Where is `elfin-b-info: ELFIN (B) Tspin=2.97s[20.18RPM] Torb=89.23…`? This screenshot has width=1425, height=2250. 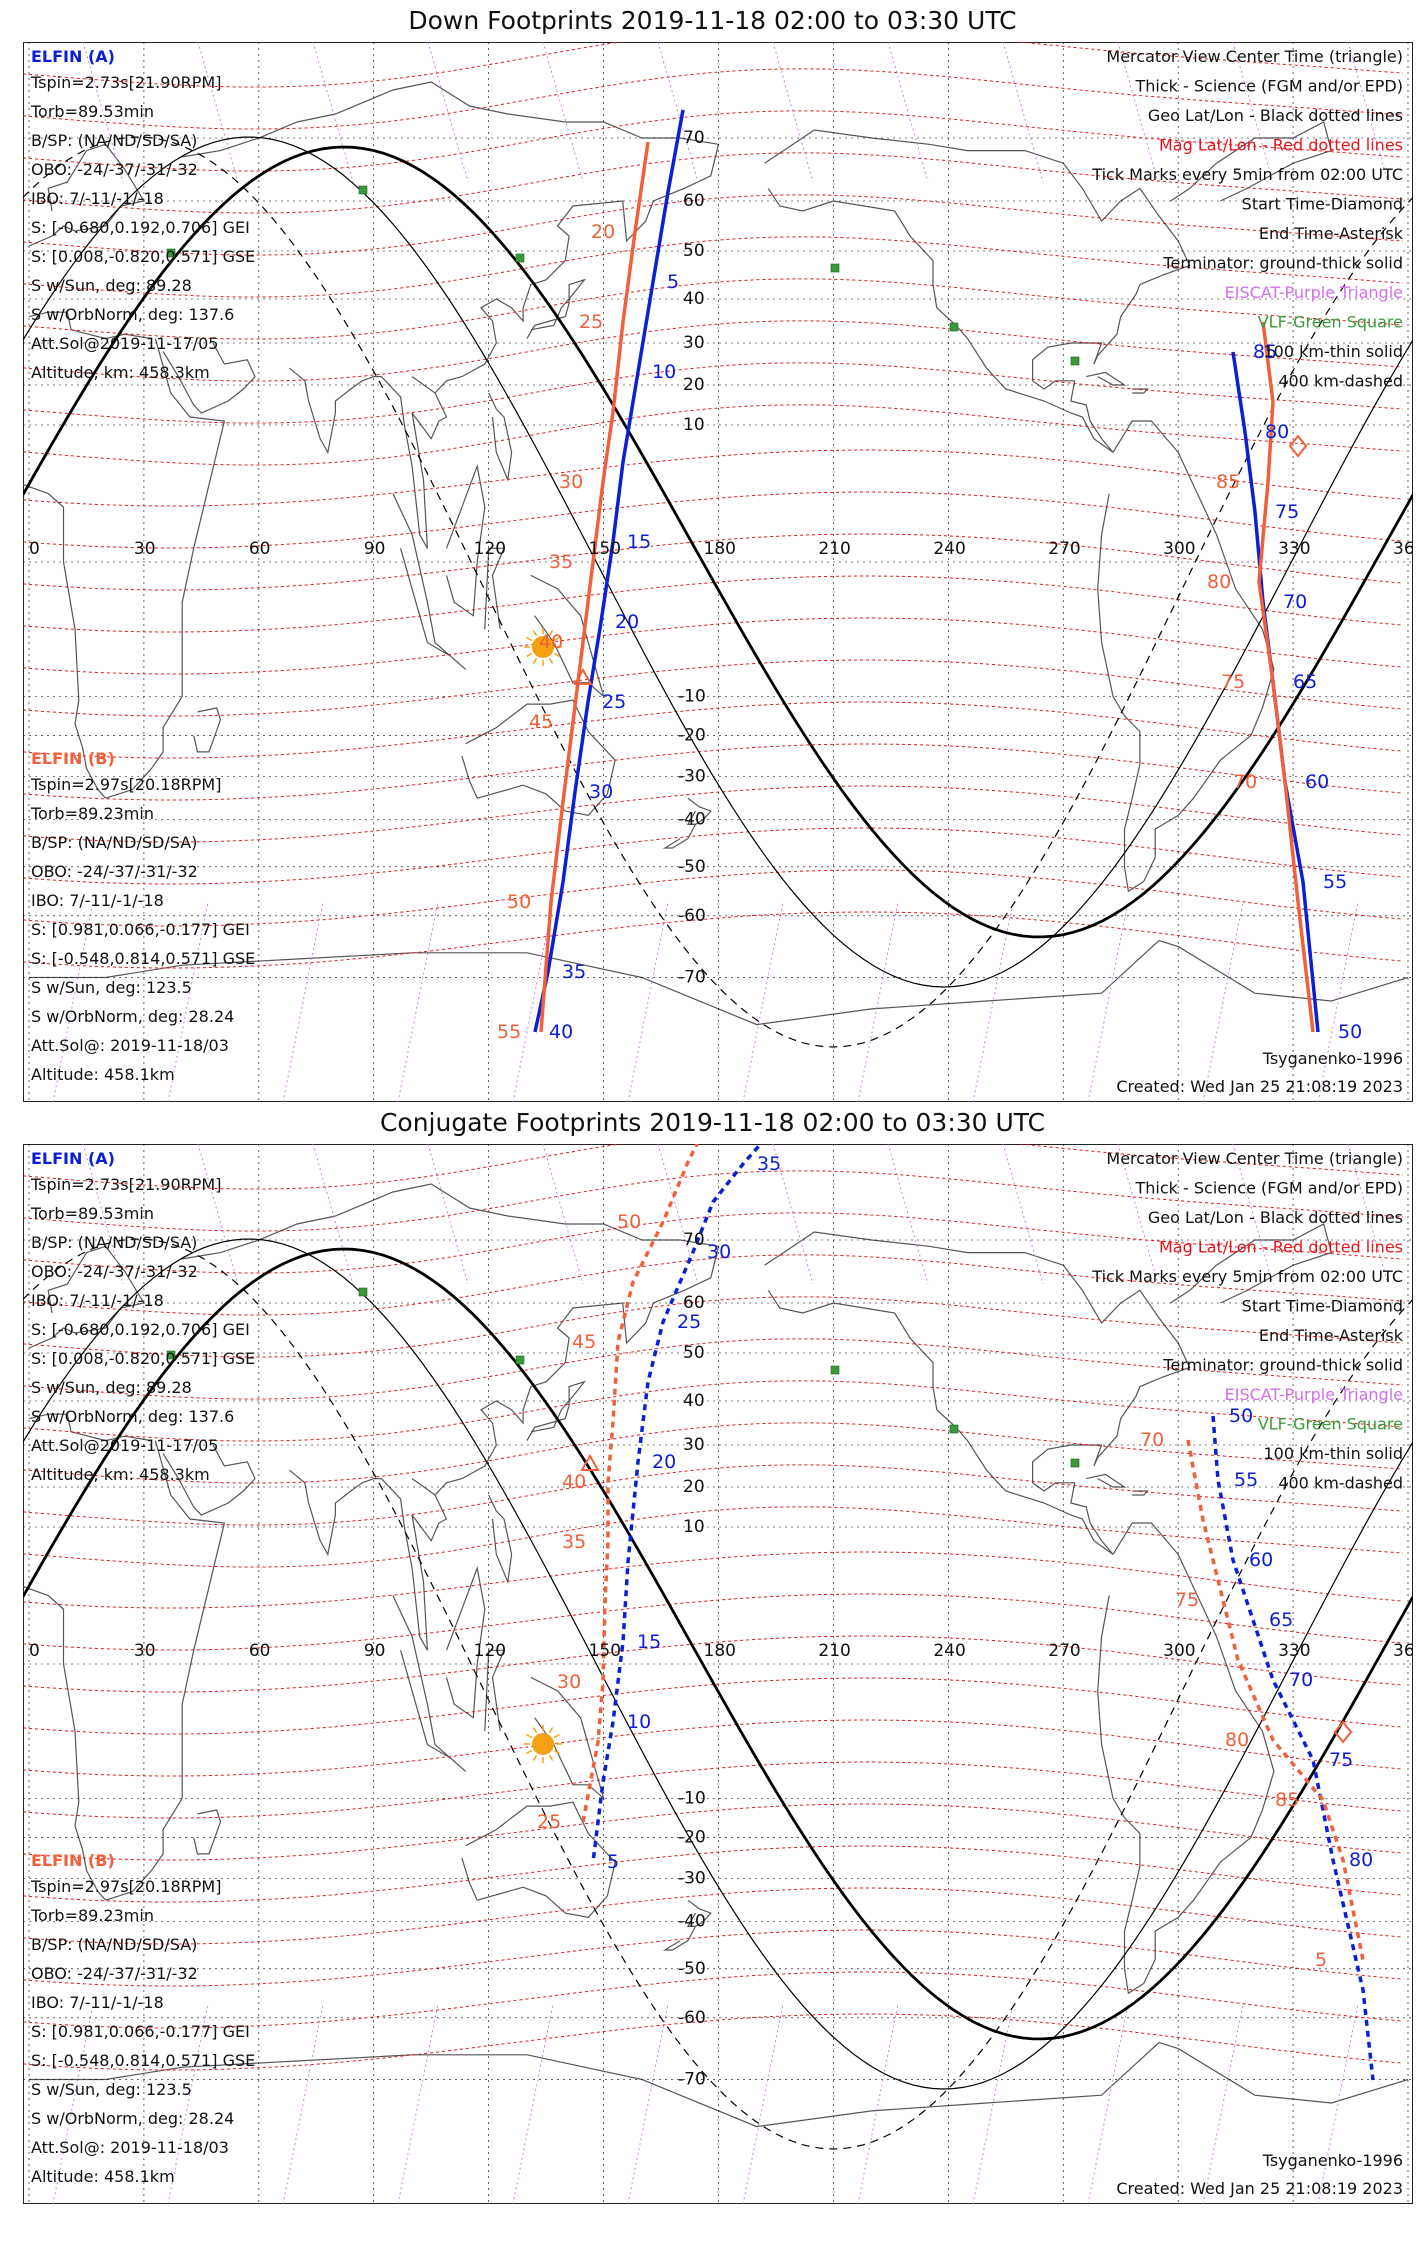 elfin-b-info: ELFIN (B) Tspin=2.97s[20.18RPM] Torb=89.23… is located at coordinates (142, 916).